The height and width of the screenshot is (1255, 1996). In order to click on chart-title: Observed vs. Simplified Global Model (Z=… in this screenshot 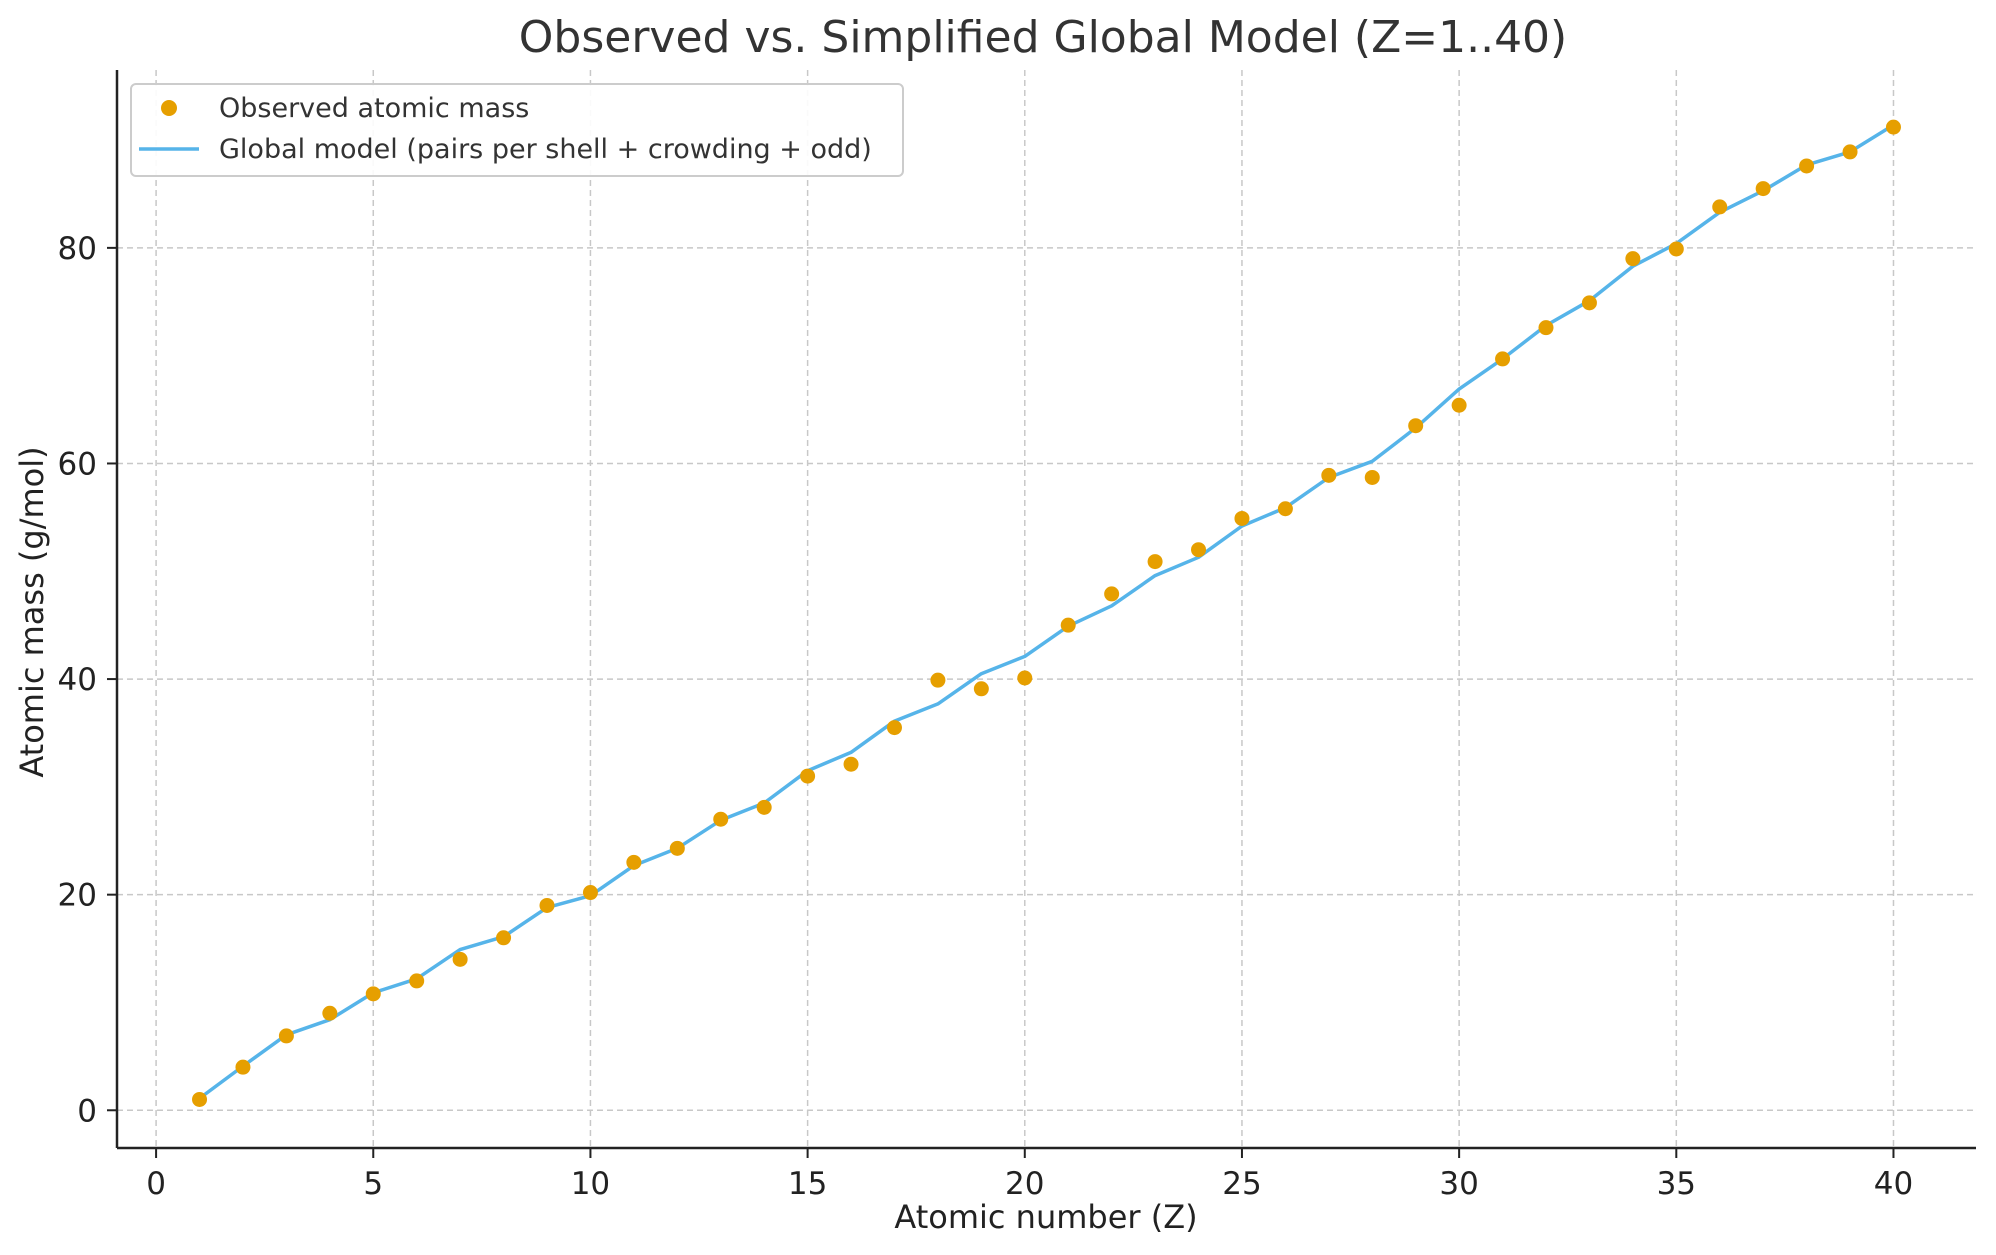, I will do `click(1043, 37)`.